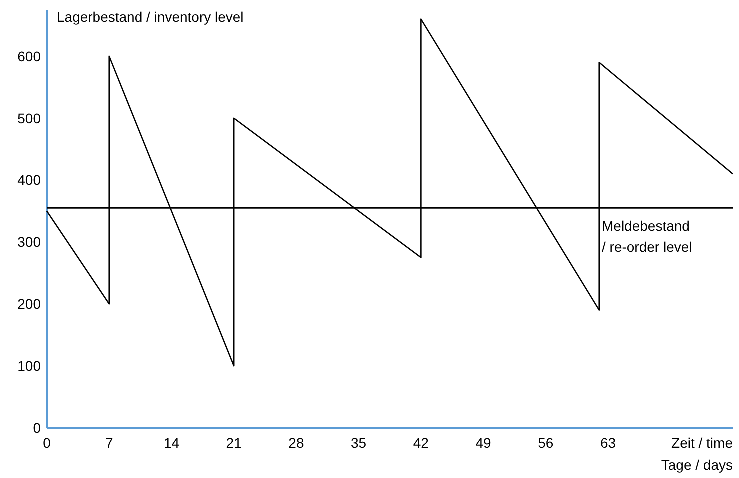  Describe the element at coordinates (647, 237) in the screenshot. I see `ref-line-label: Meldebestand / re-order level` at that location.